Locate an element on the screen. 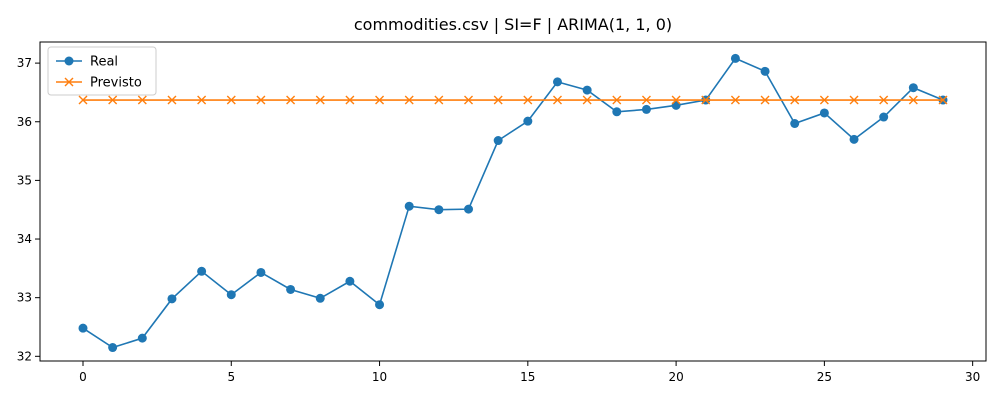 The width and height of the screenshot is (1000, 404). chart-title: commodities.csv | SI=F | ARIMA(1, 1, 0) is located at coordinates (513, 24).